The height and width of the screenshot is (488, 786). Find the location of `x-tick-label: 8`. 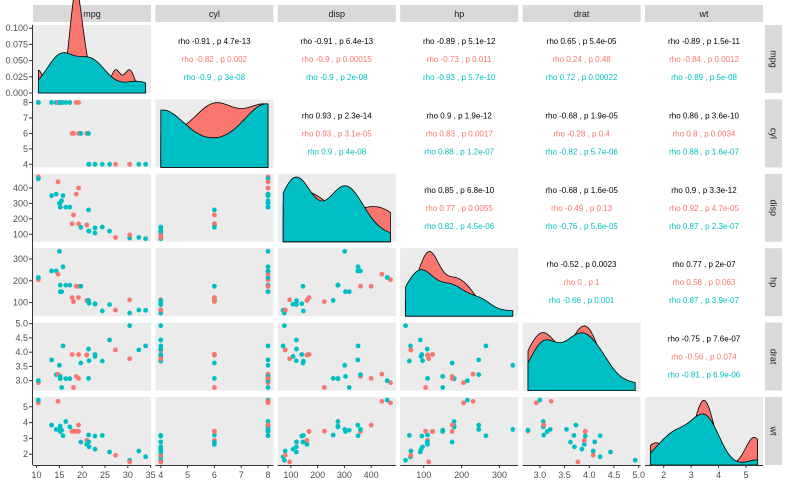

x-tick-label: 8 is located at coordinates (268, 475).